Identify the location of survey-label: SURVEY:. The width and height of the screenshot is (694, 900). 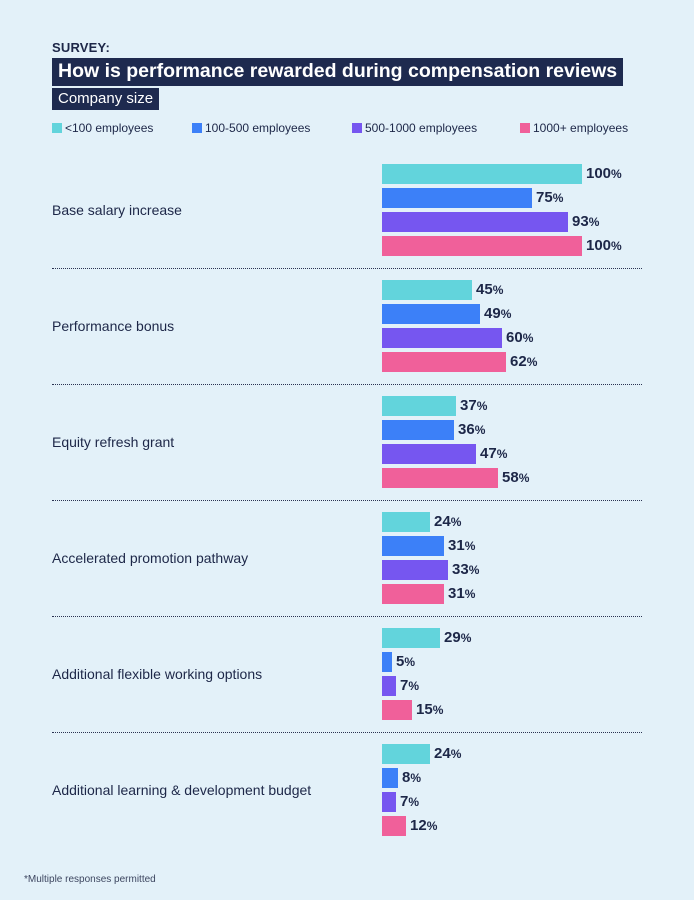
(81, 47).